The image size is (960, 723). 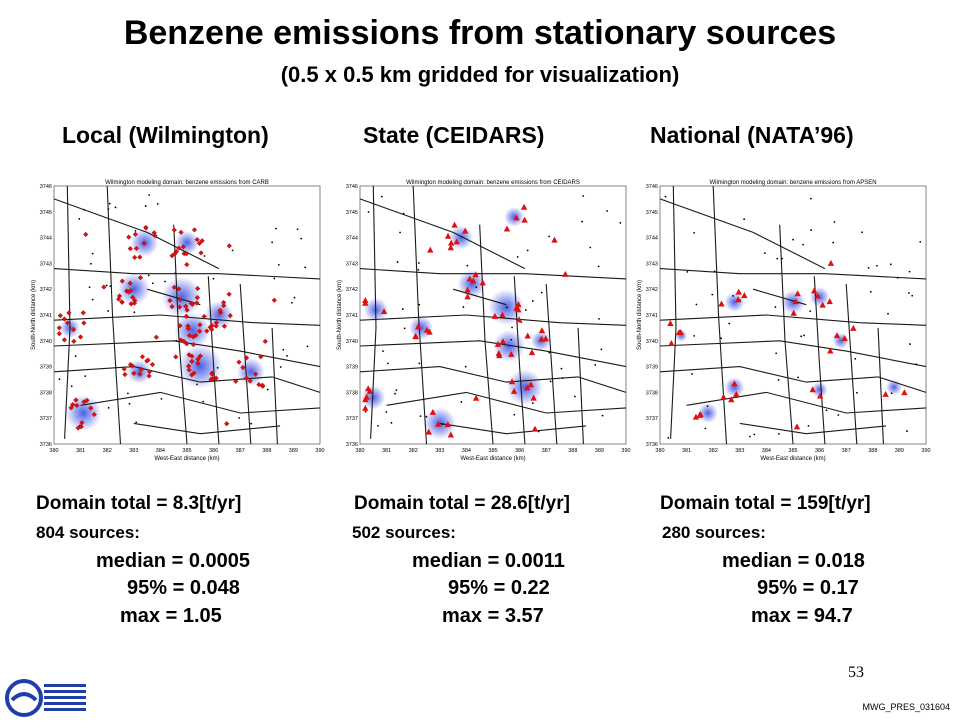 I want to click on max-national: max = 94.7, so click(x=802, y=616).